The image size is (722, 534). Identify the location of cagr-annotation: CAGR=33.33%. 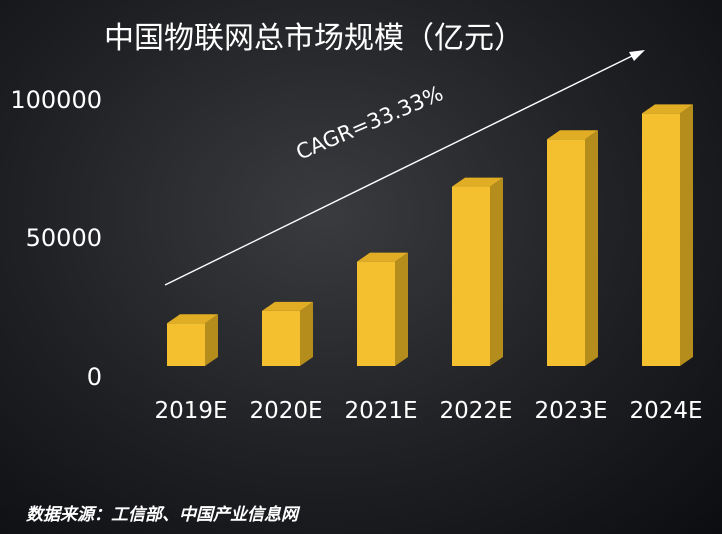
(370, 123).